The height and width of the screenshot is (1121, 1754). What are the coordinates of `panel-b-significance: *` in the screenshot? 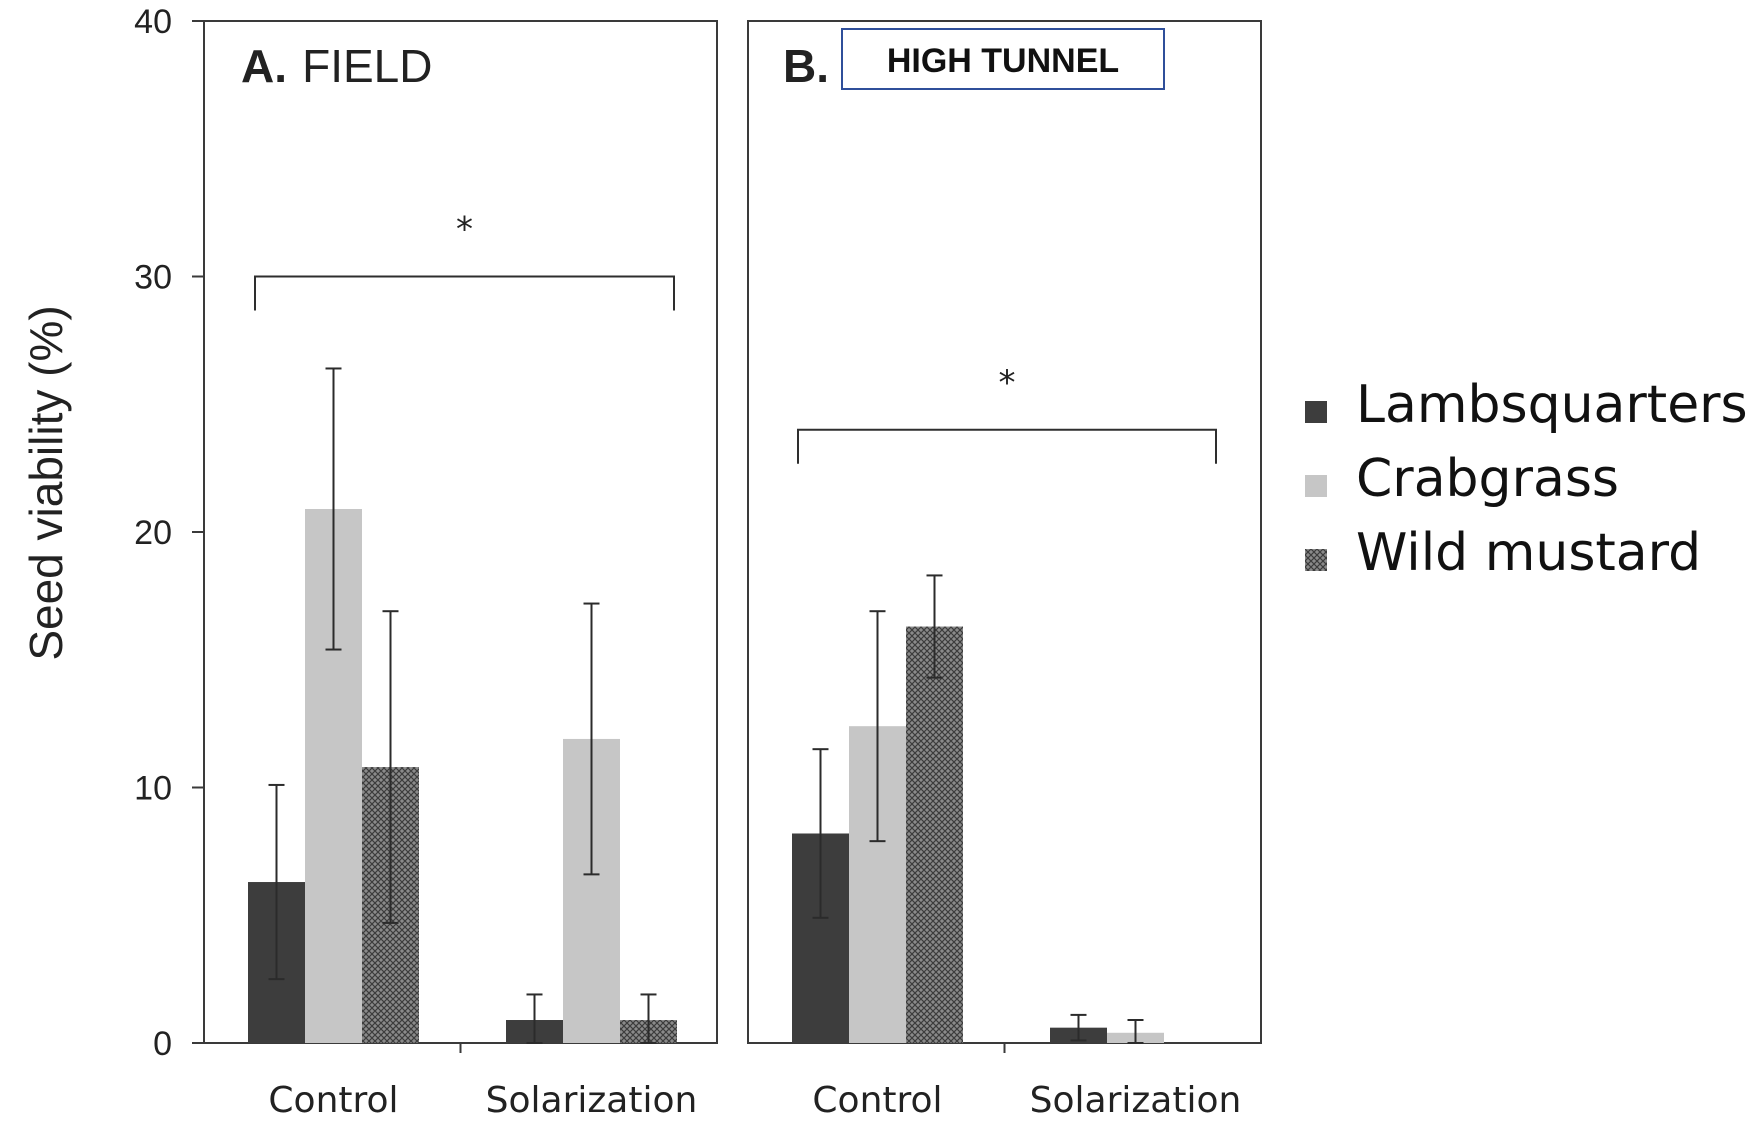 It's located at (1007, 413).